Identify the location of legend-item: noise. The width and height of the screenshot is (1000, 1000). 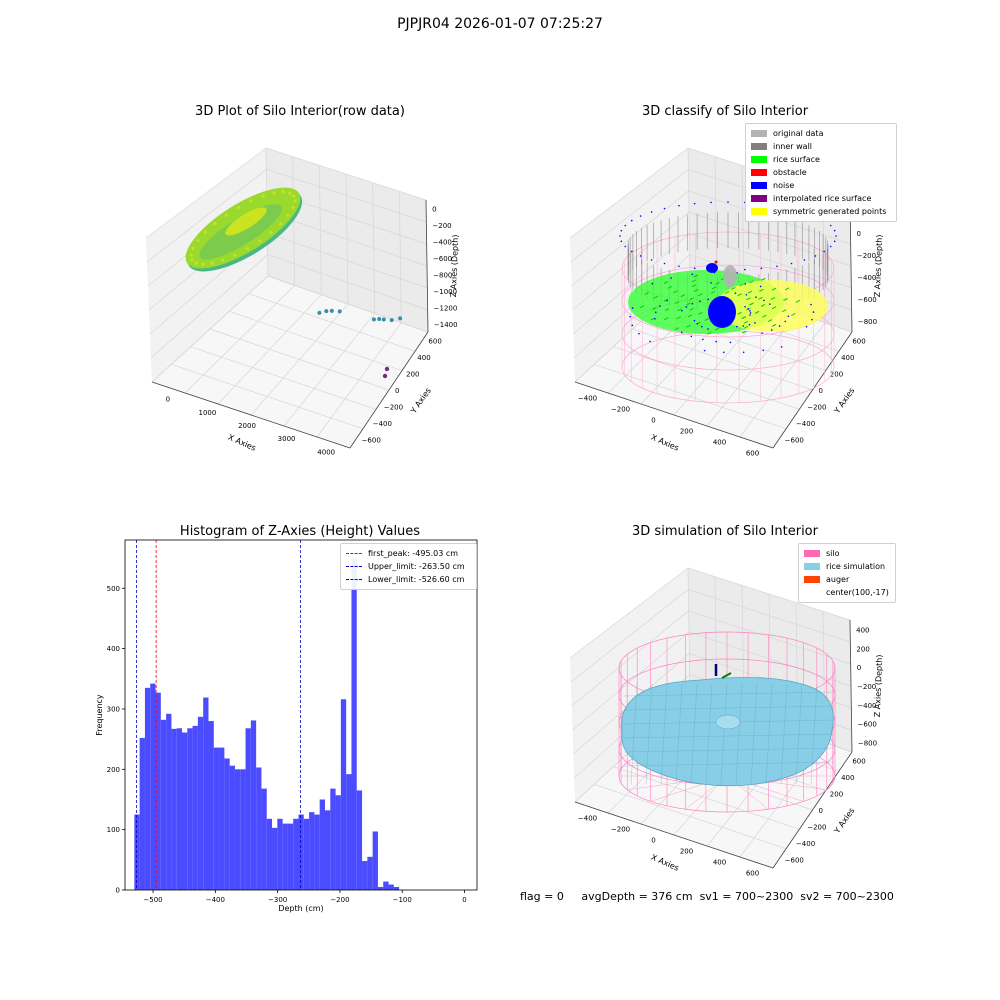
(821, 185).